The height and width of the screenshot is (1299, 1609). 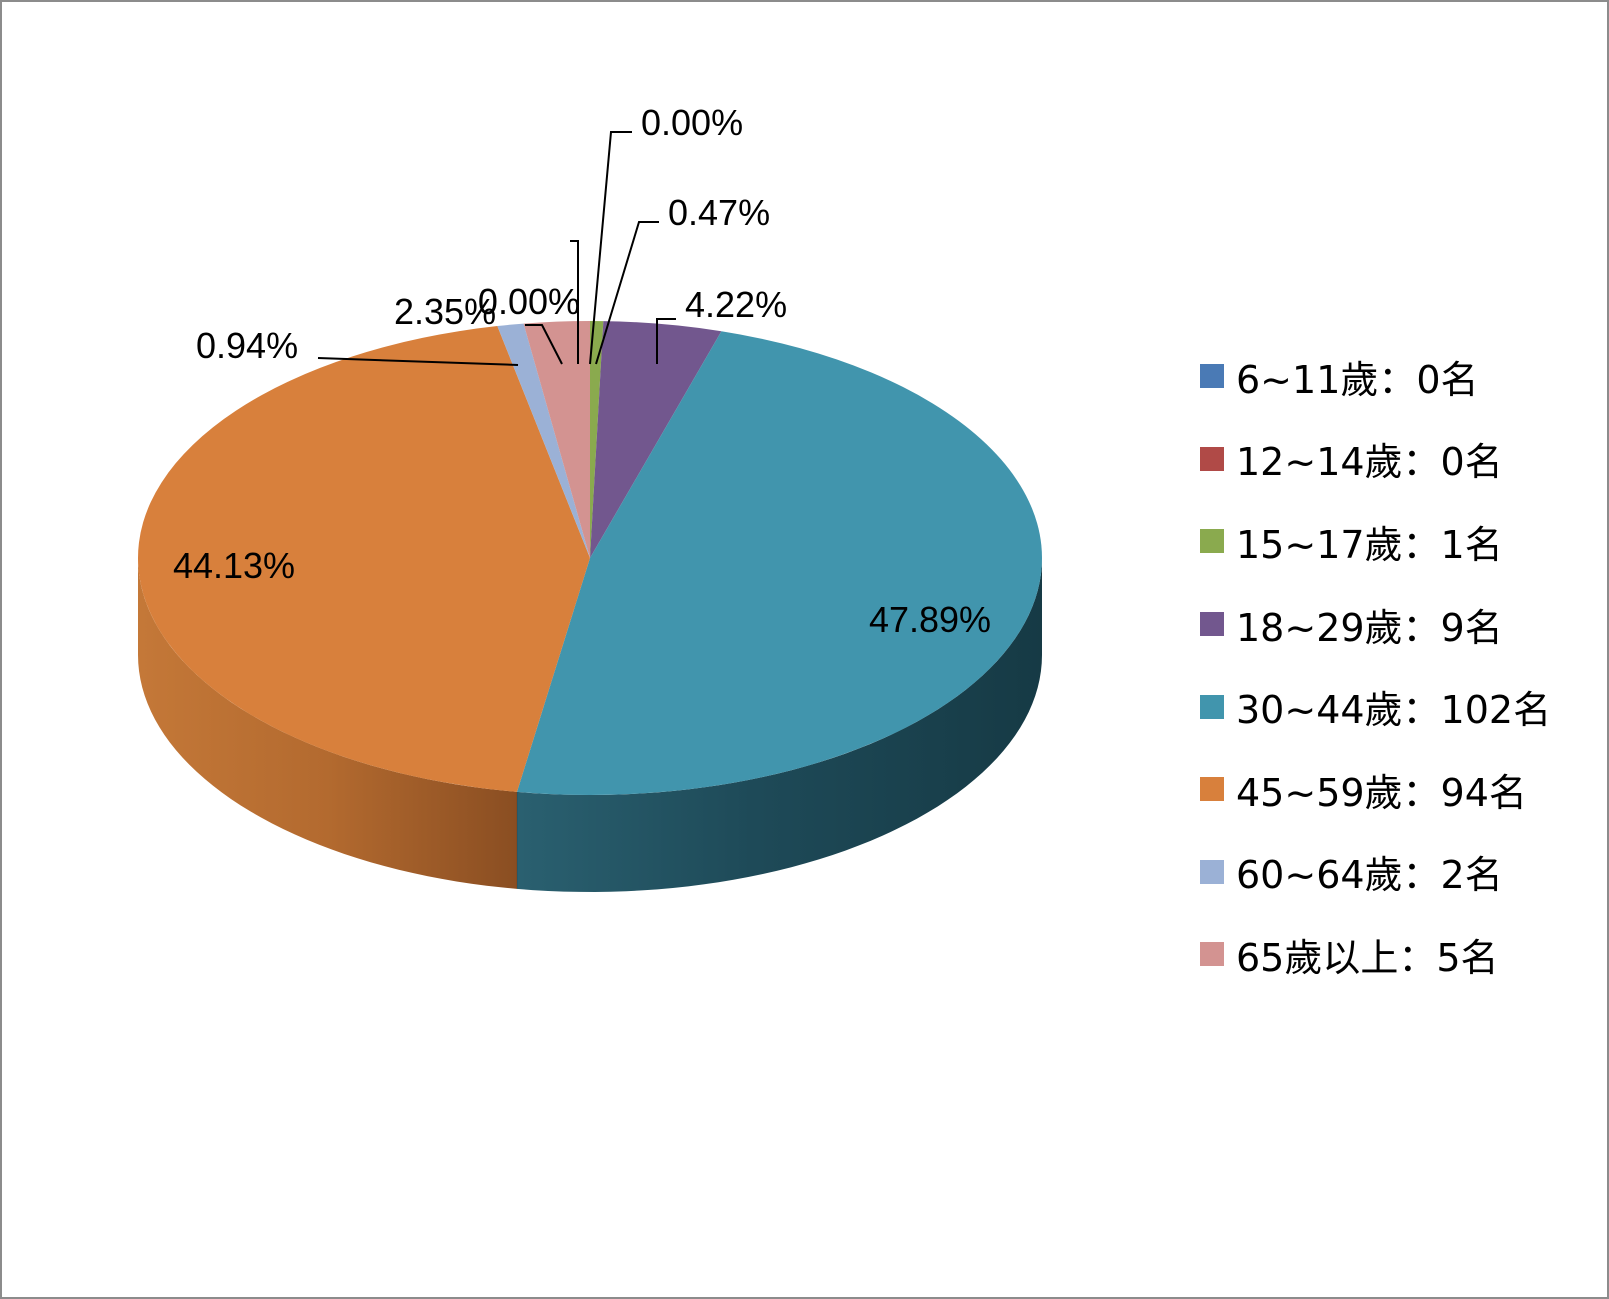 I want to click on legend-item-0: 6~11歲：0名, so click(x=1400, y=376).